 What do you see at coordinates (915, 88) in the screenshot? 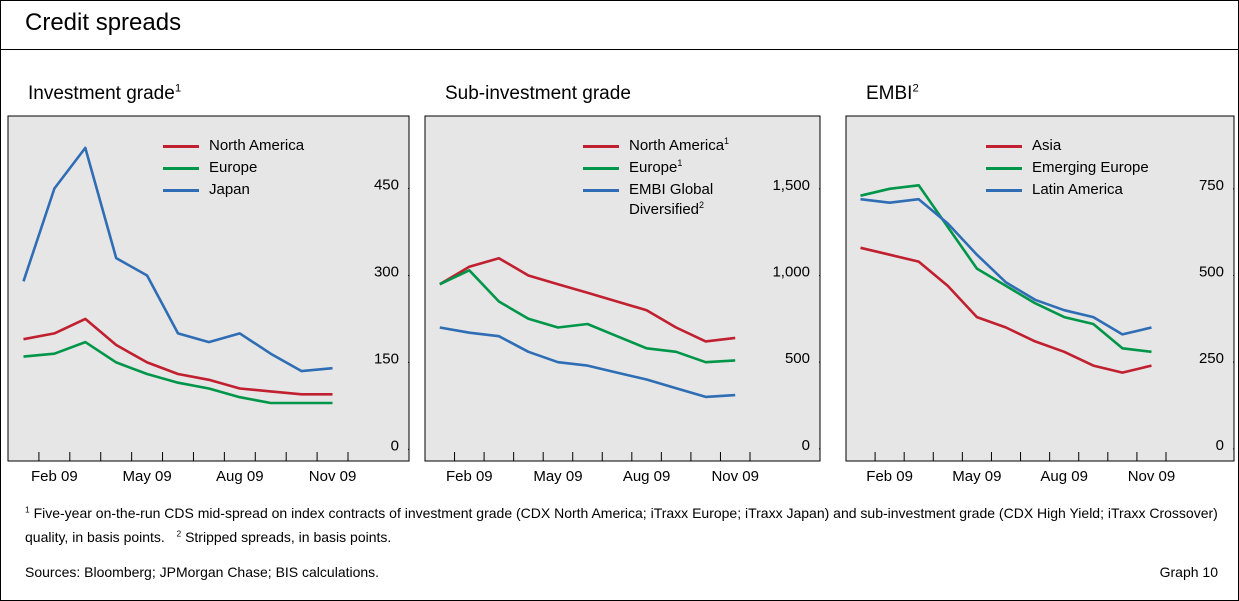
I see `panel-title-note: 2` at bounding box center [915, 88].